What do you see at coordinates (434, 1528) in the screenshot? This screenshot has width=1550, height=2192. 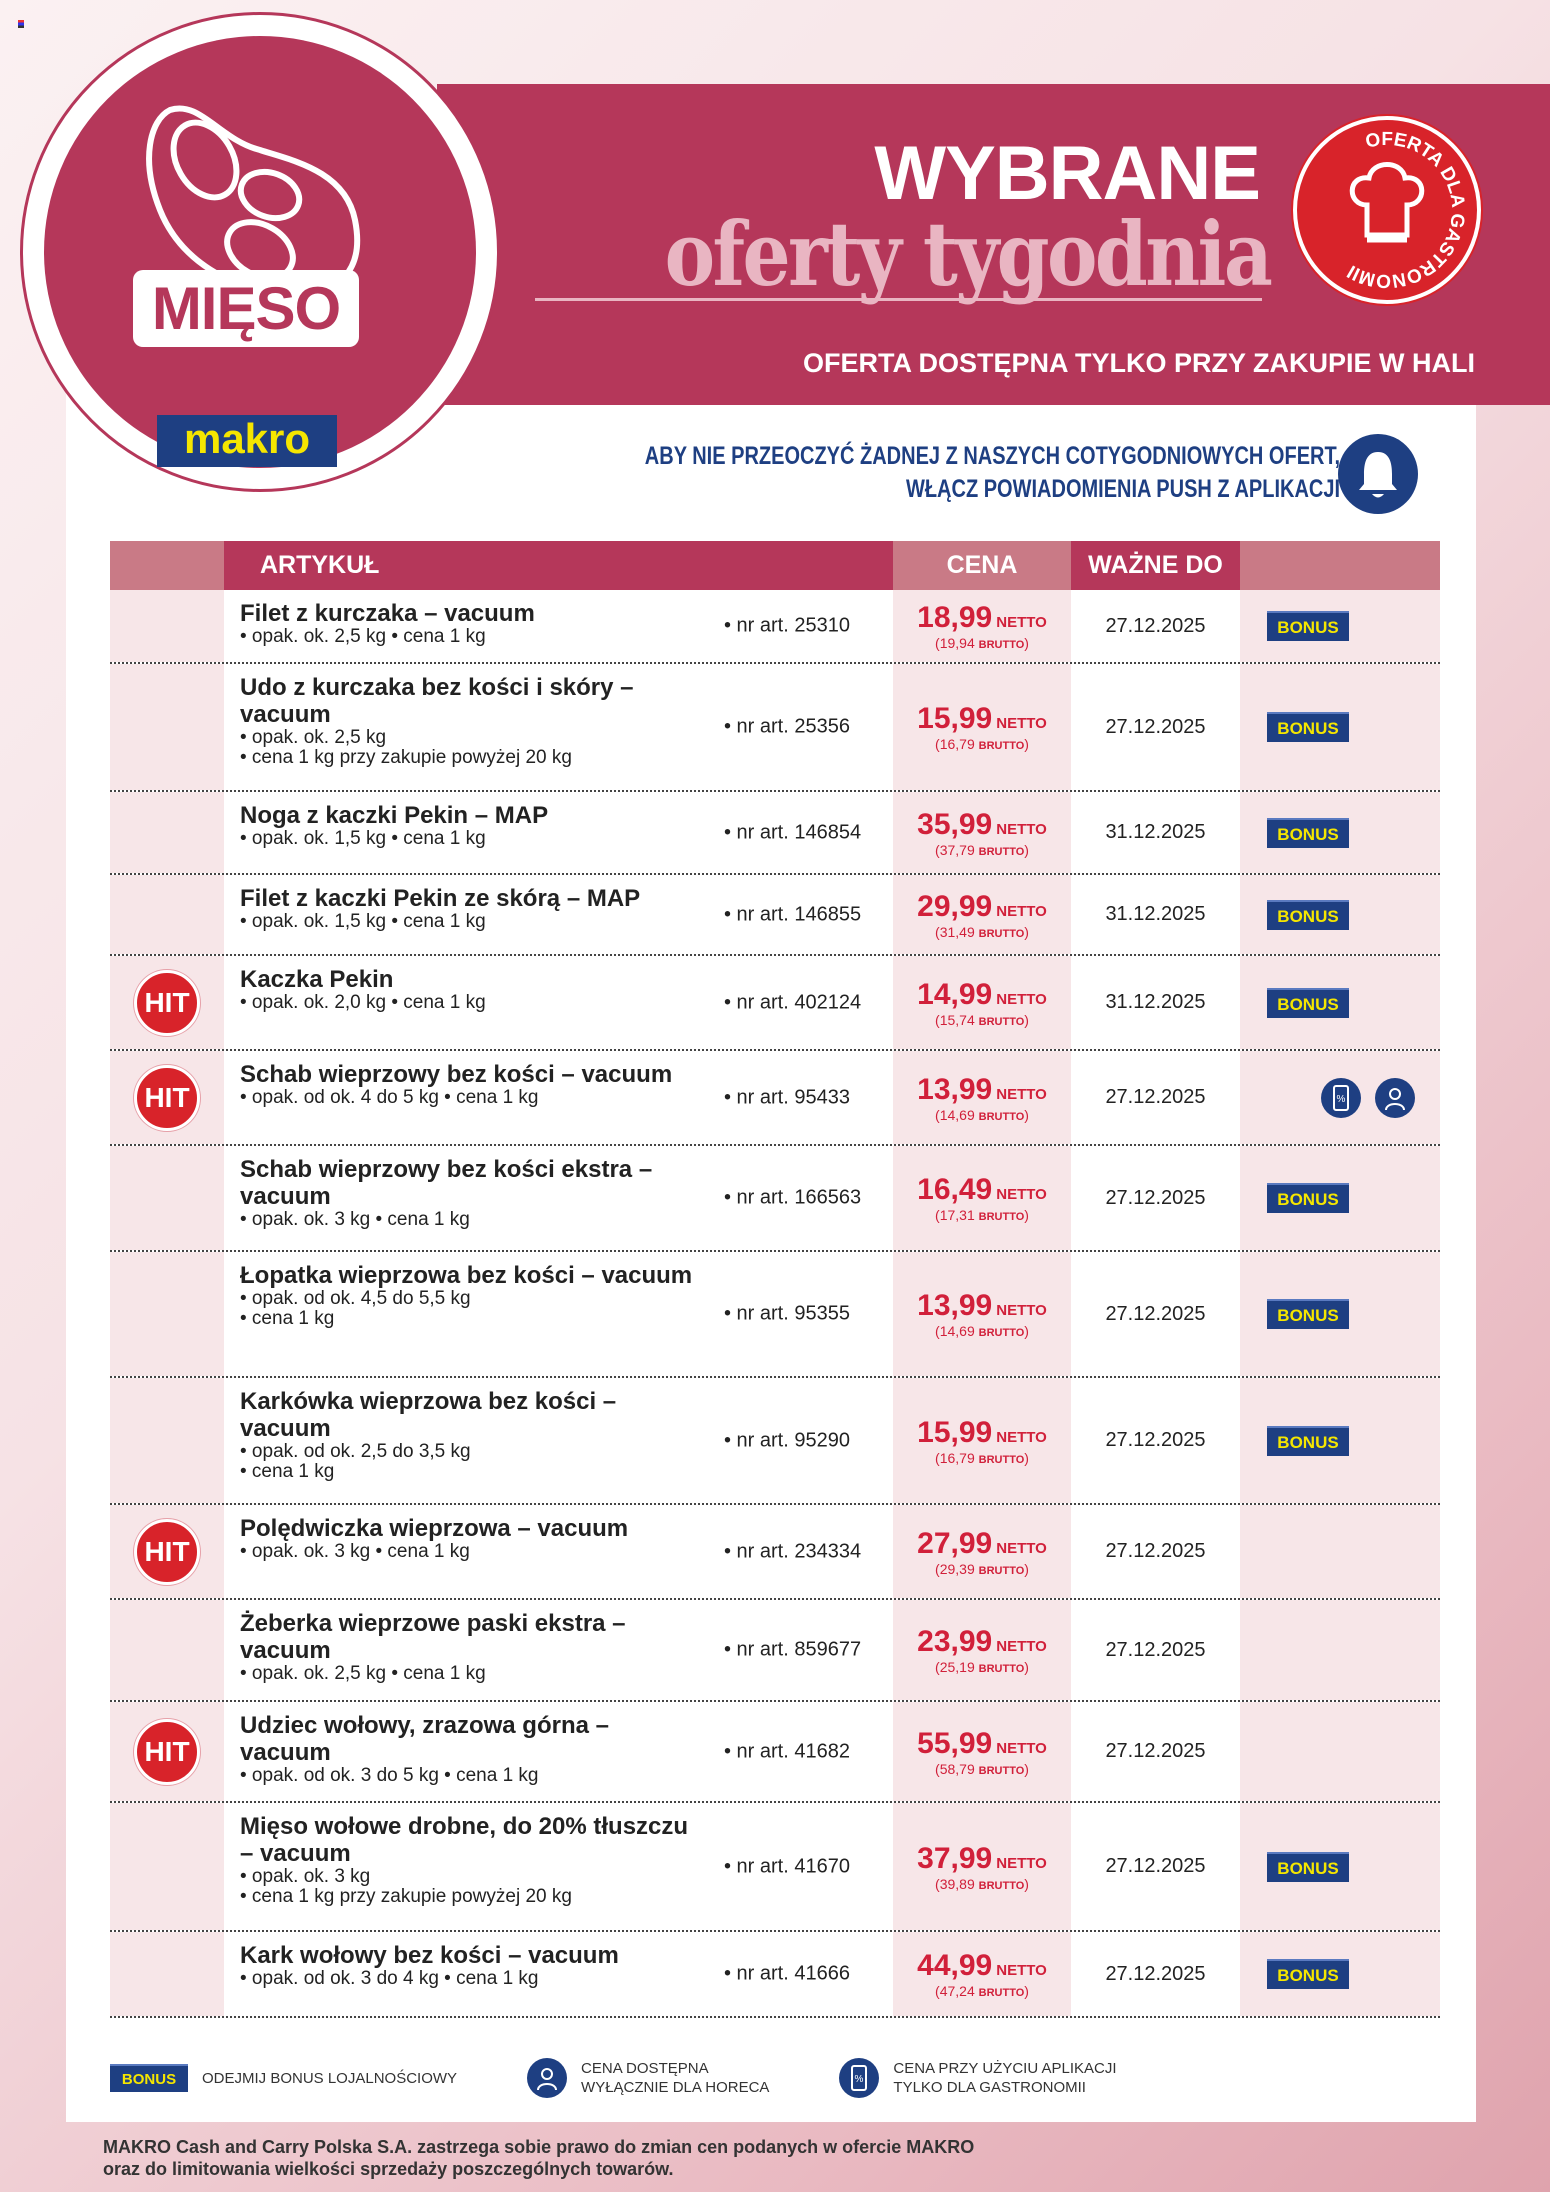 I see `item-name: Polędwiczka wieprzowa – vacuum` at bounding box center [434, 1528].